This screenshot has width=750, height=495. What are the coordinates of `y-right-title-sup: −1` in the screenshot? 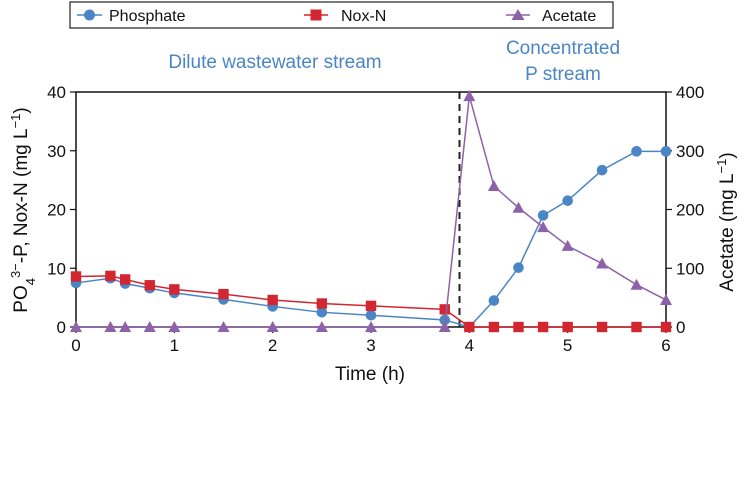 It's located at (721, 166).